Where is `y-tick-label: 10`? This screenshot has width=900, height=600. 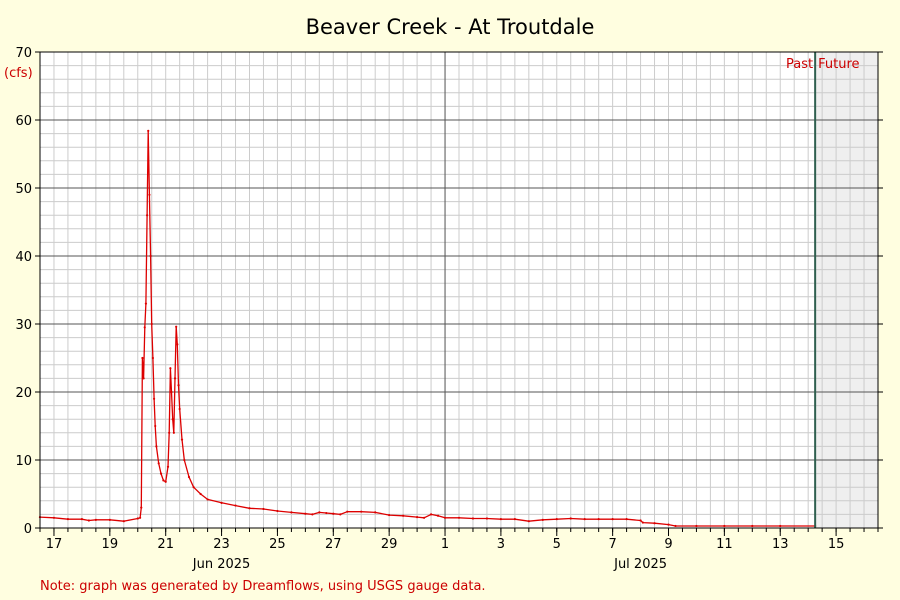
y-tick-label: 10 is located at coordinates (23, 461).